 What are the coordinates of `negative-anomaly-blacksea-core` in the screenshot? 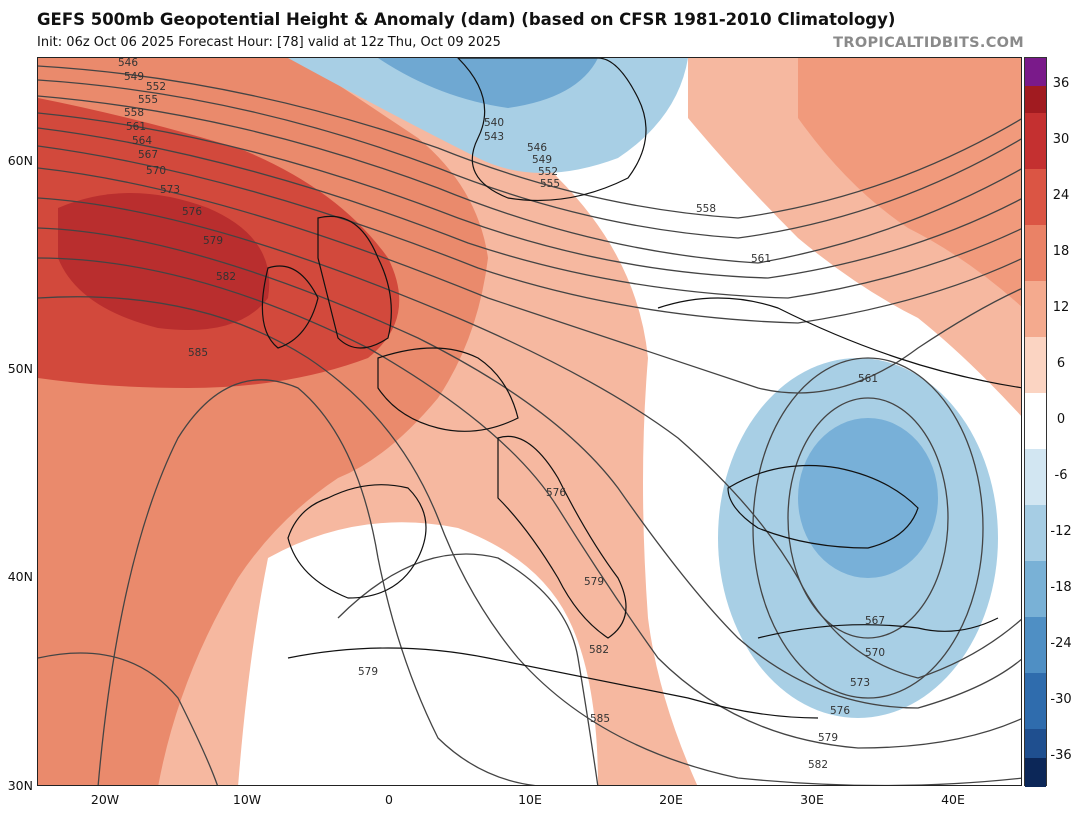 It's located at (868, 498).